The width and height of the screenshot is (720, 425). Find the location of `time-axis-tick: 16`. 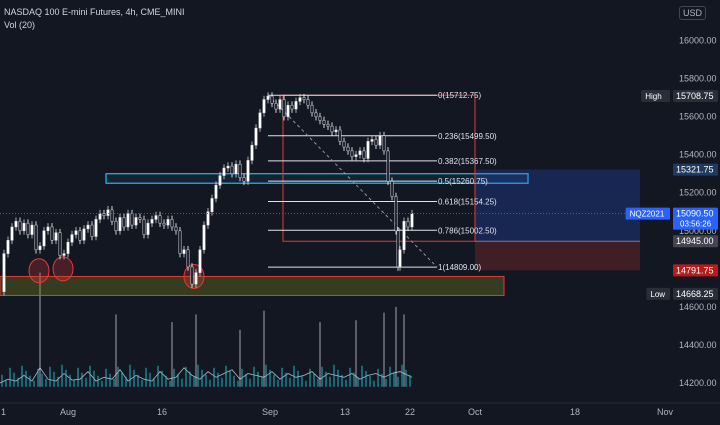

time-axis-tick: 16 is located at coordinates (162, 412).